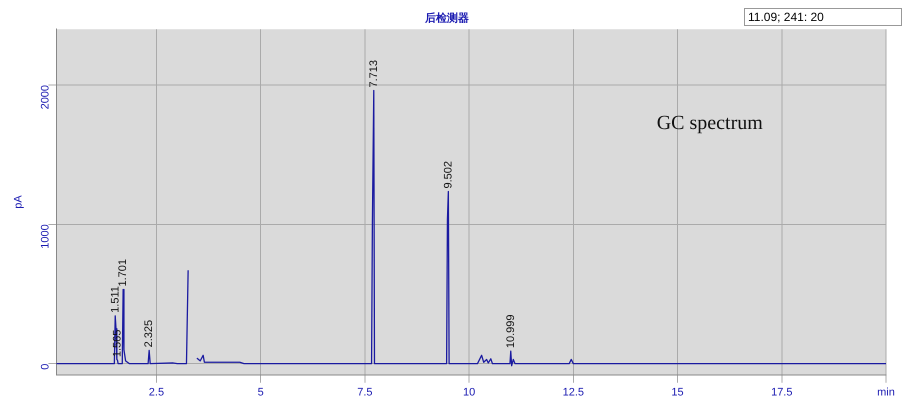 Image resolution: width=912 pixels, height=410 pixels. I want to click on annotation: 2.325, so click(149, 334).